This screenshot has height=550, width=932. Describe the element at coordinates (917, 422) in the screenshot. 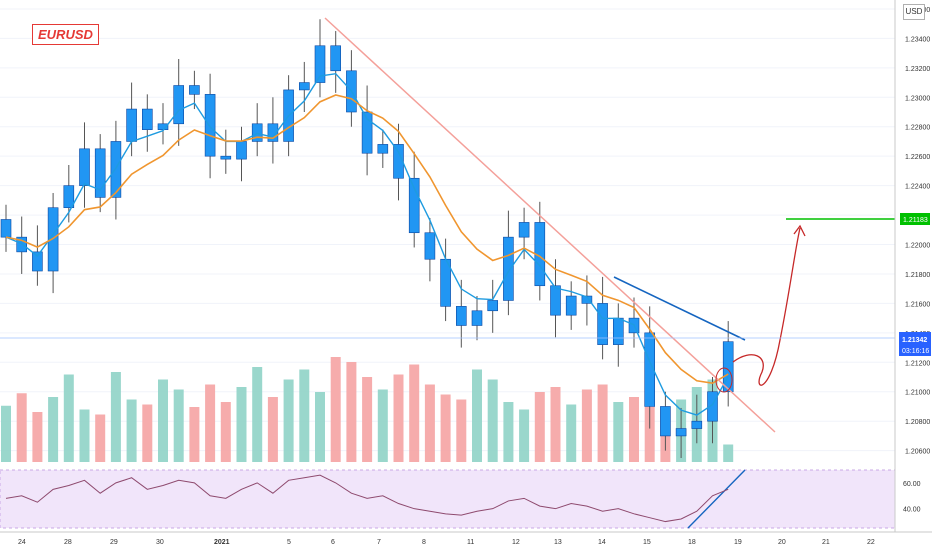

I see `price-tick-label: 1.20800` at that location.